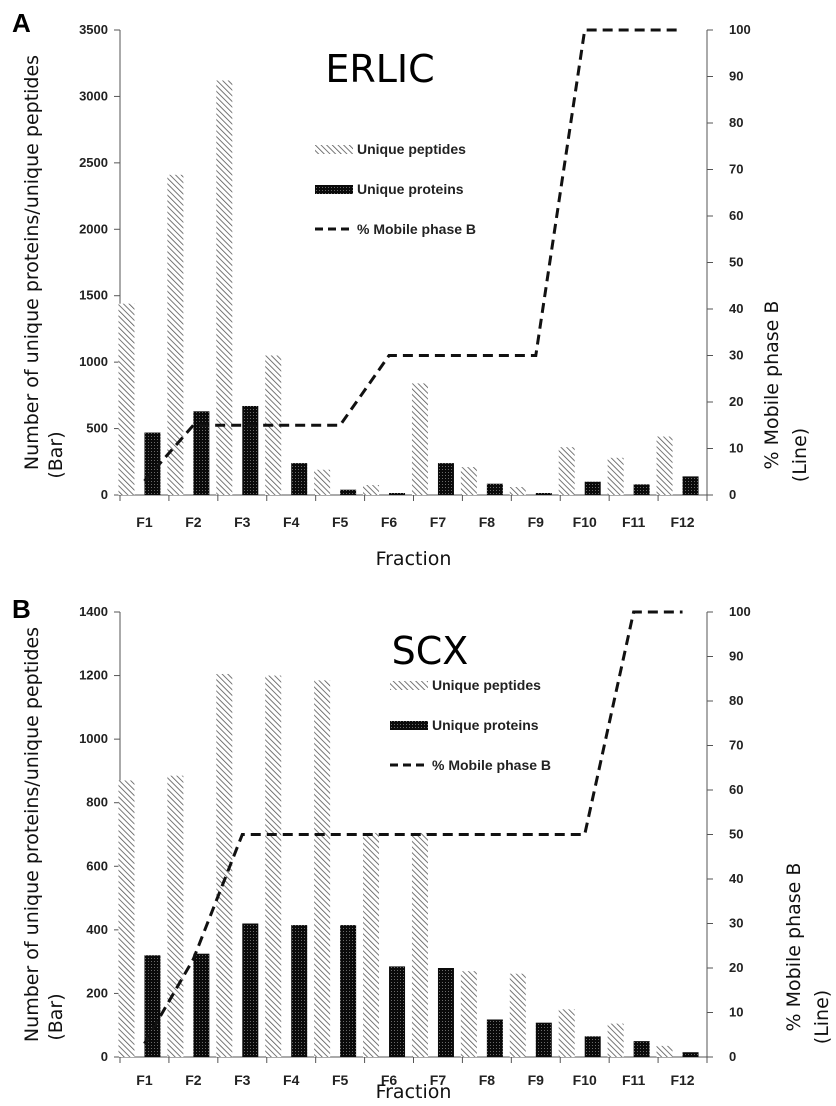  Describe the element at coordinates (491, 765) in the screenshot. I see `legend-label-line: % Mobile phase B` at that location.